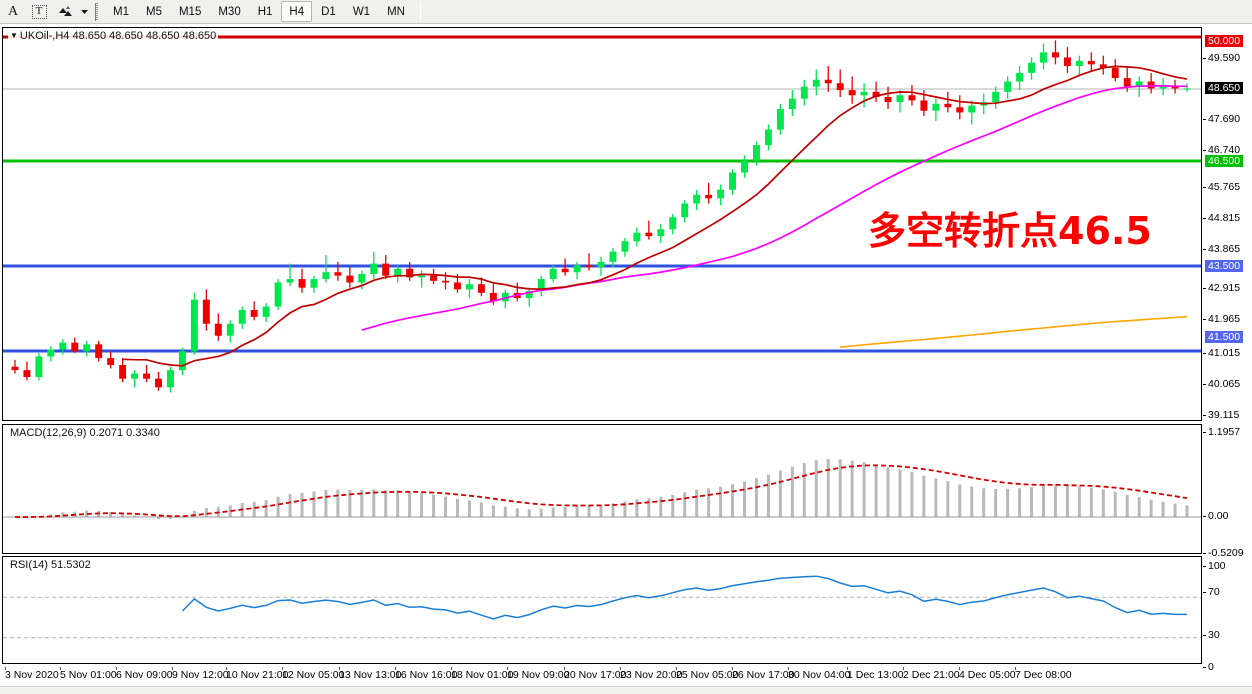  Describe the element at coordinates (1014, 331) in the screenshot. I see `ma-line` at that location.